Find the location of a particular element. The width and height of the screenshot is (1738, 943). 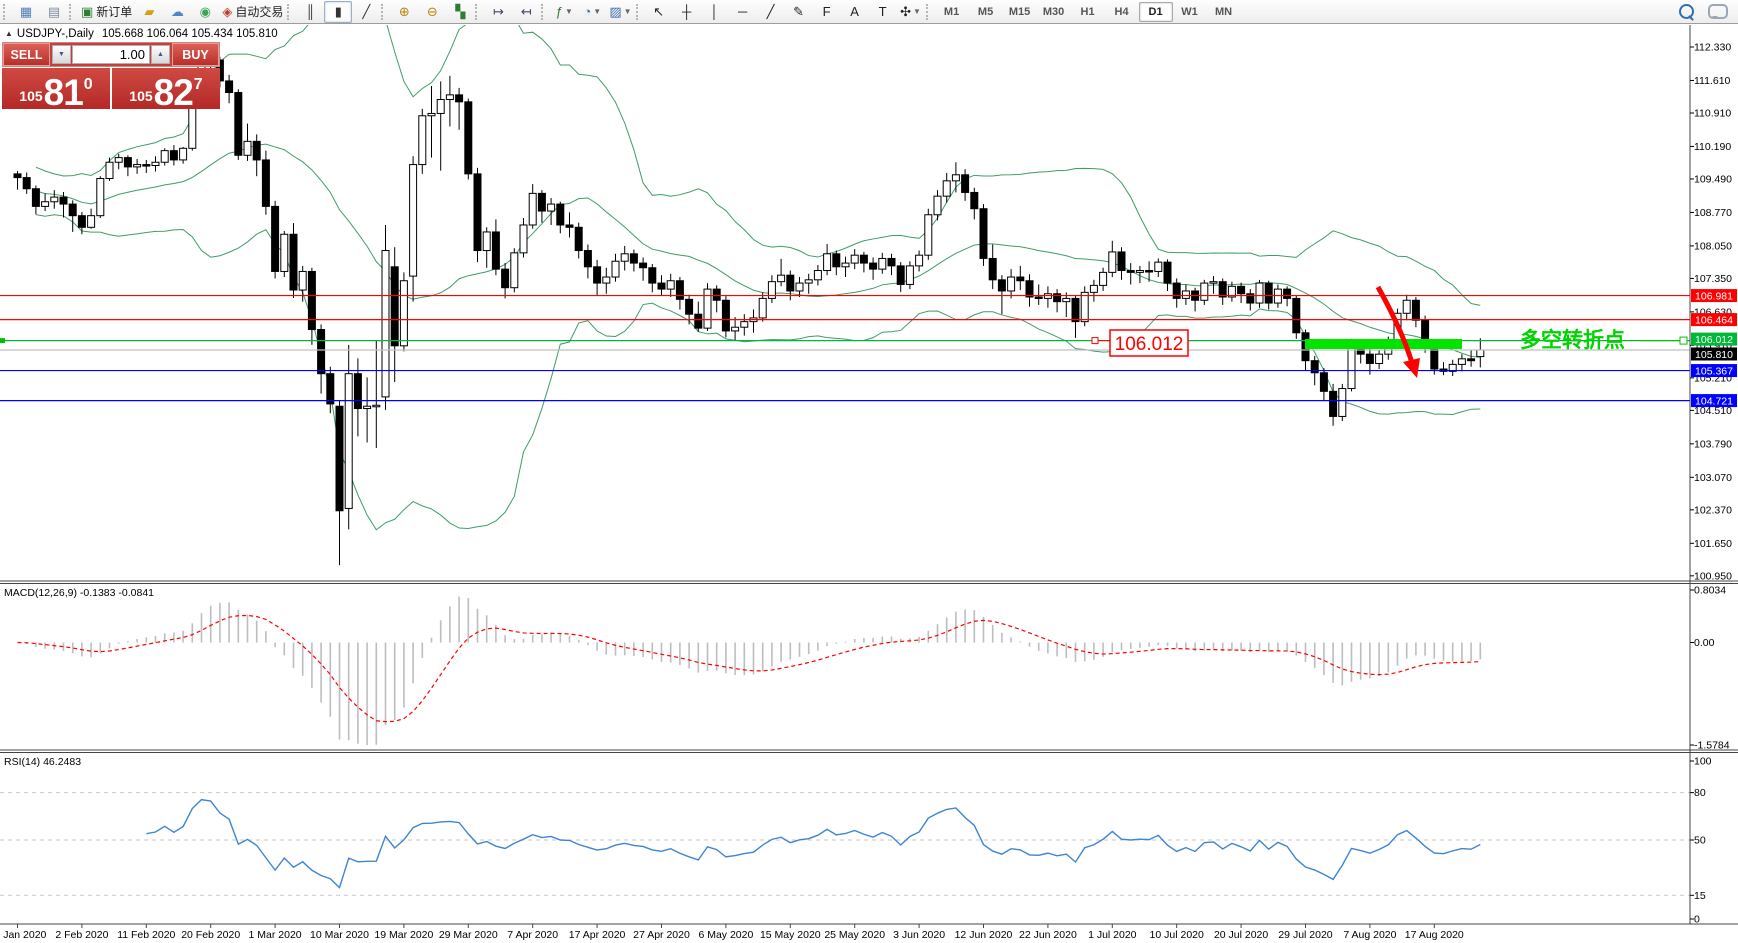

timeframe-d1: D1 is located at coordinates (1155, 11).